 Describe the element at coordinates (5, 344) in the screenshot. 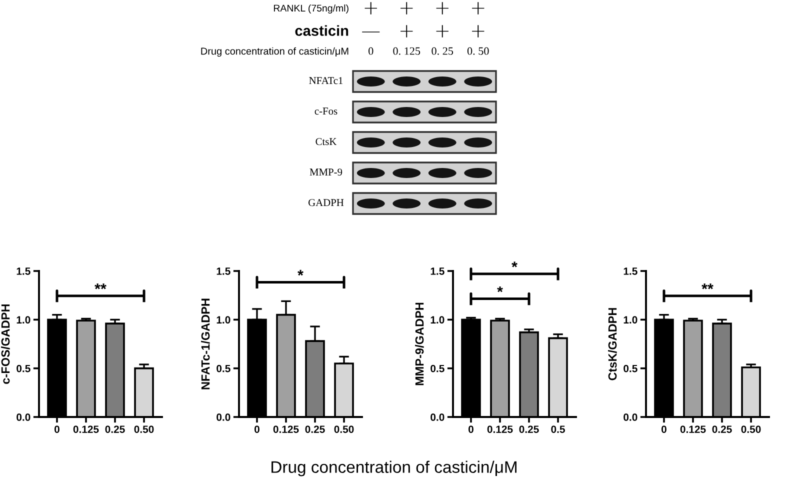

I see `y-axis-title: c-FOS/GADPH` at that location.